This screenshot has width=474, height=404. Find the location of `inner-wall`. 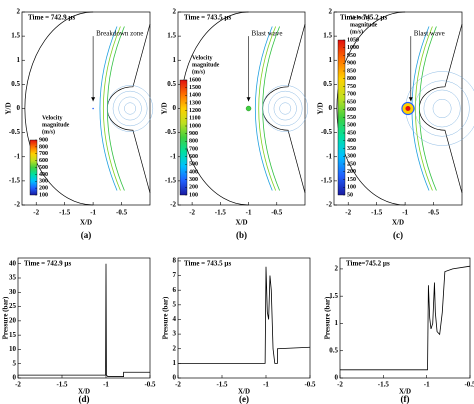

inner-wall is located at coordinates (441, 108).